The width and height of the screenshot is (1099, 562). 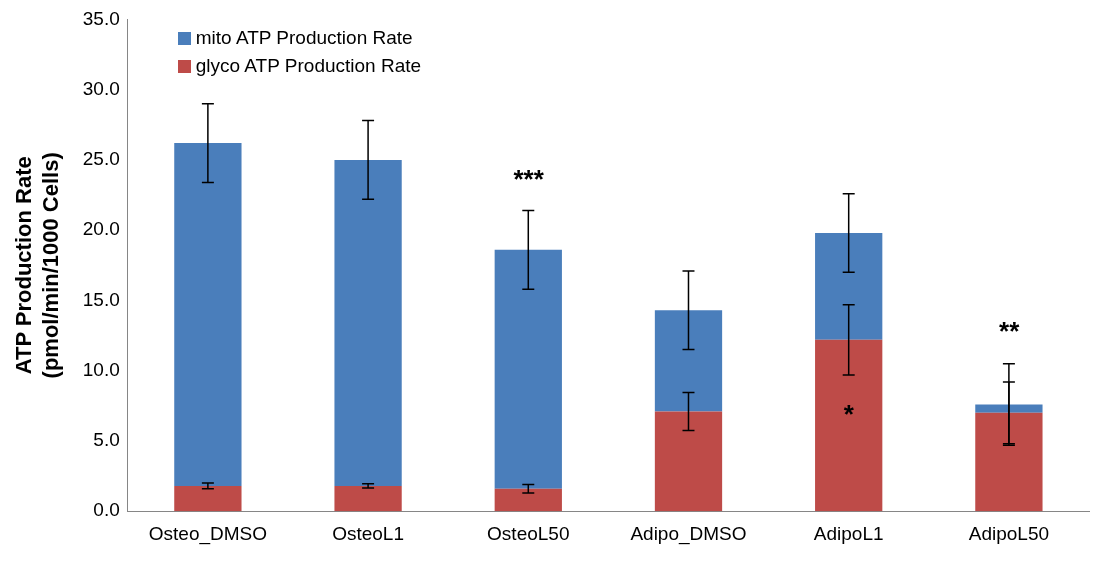 I want to click on y-tick-label: 25.0, so click(x=101, y=159).